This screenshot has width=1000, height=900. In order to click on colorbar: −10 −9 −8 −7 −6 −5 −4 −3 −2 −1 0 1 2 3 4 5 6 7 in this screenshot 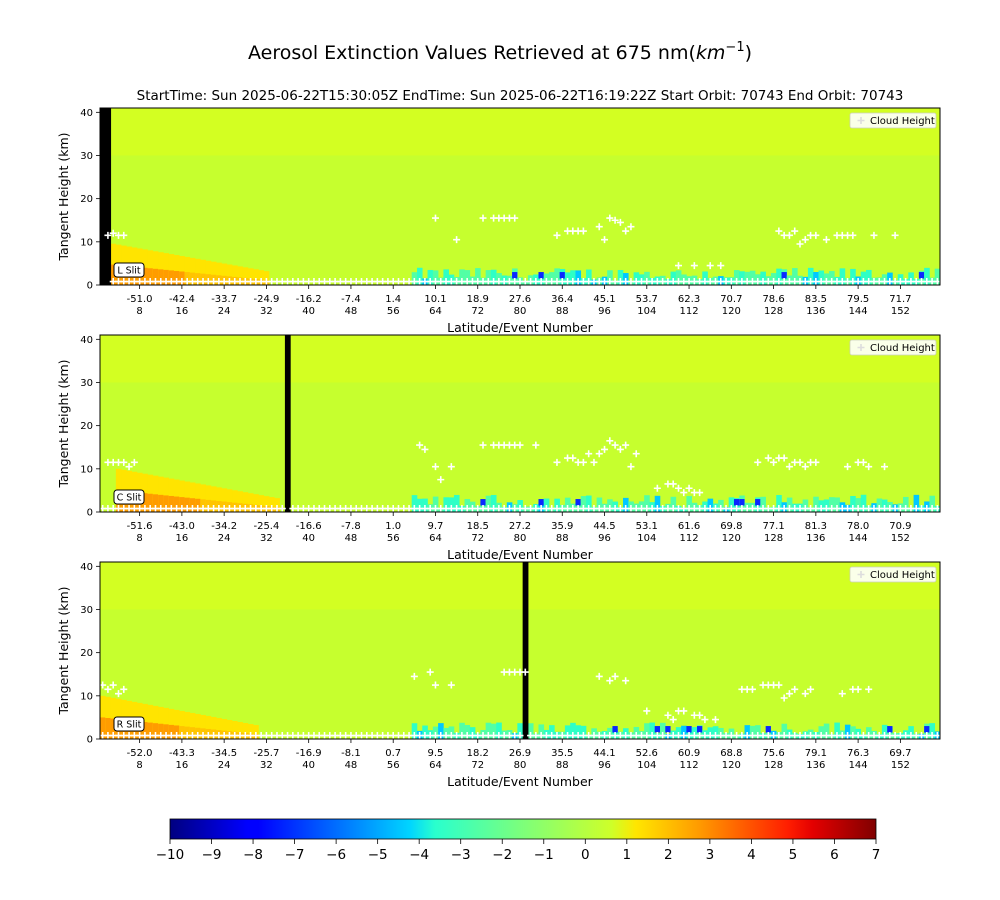, I will do `click(518, 840)`.